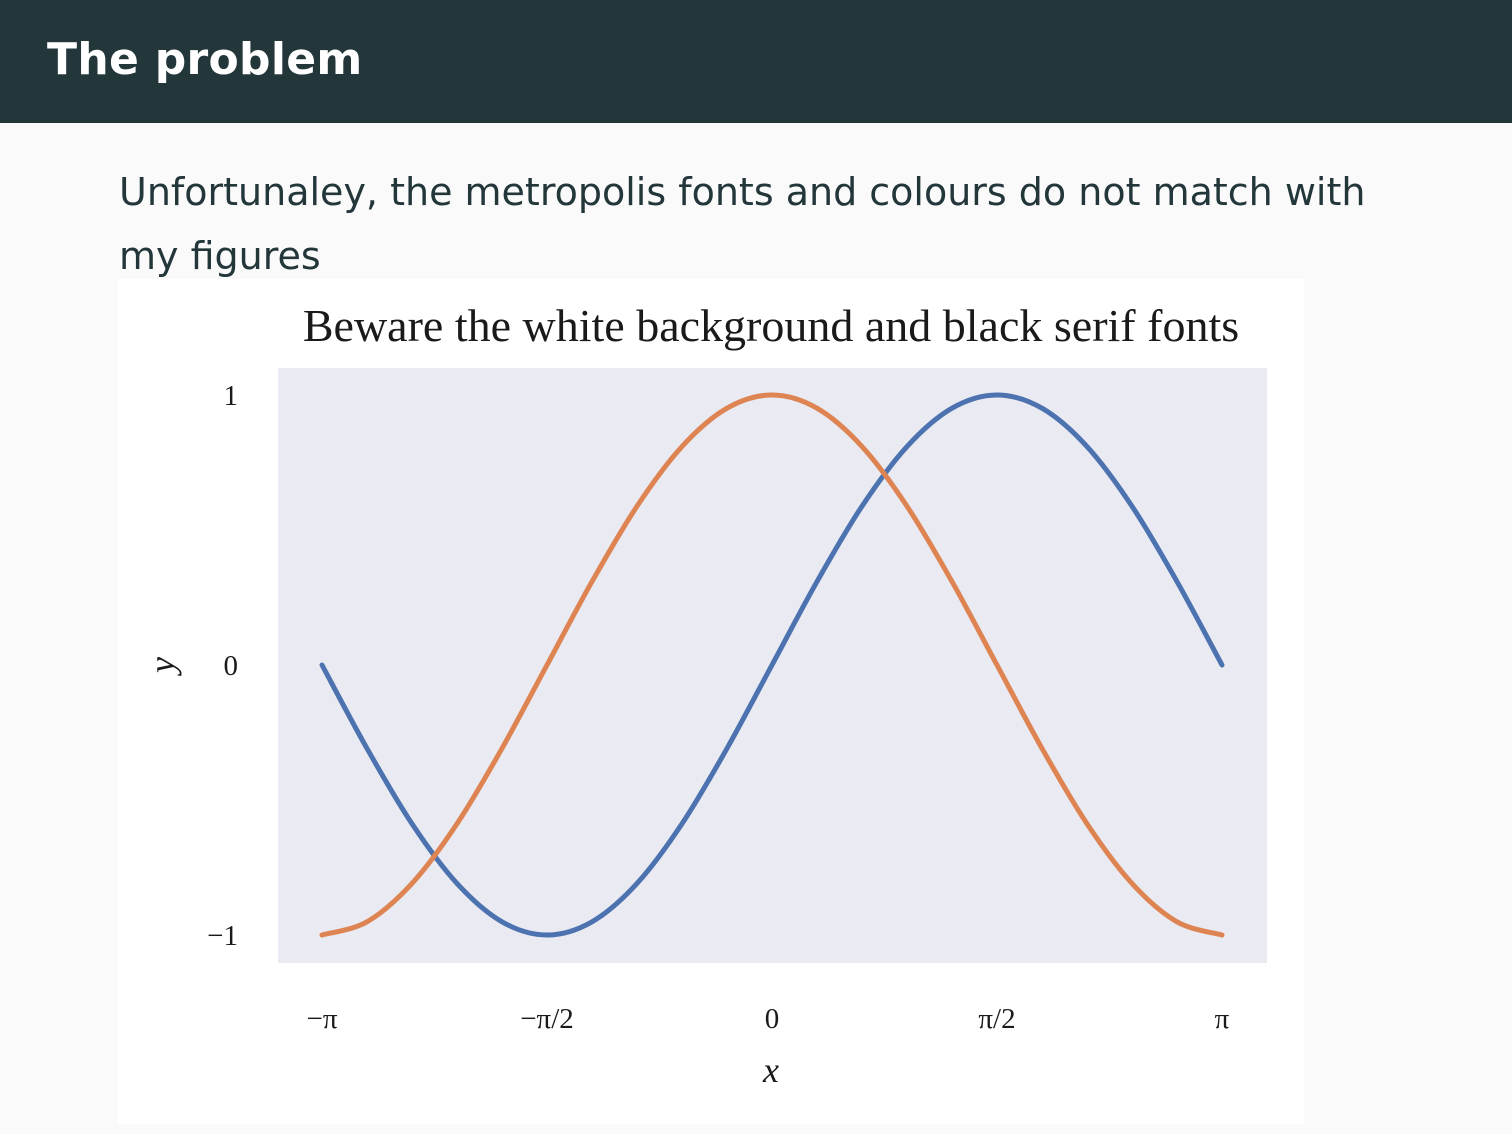 The height and width of the screenshot is (1134, 1512). I want to click on y-axis-label: y, so click(162, 666).